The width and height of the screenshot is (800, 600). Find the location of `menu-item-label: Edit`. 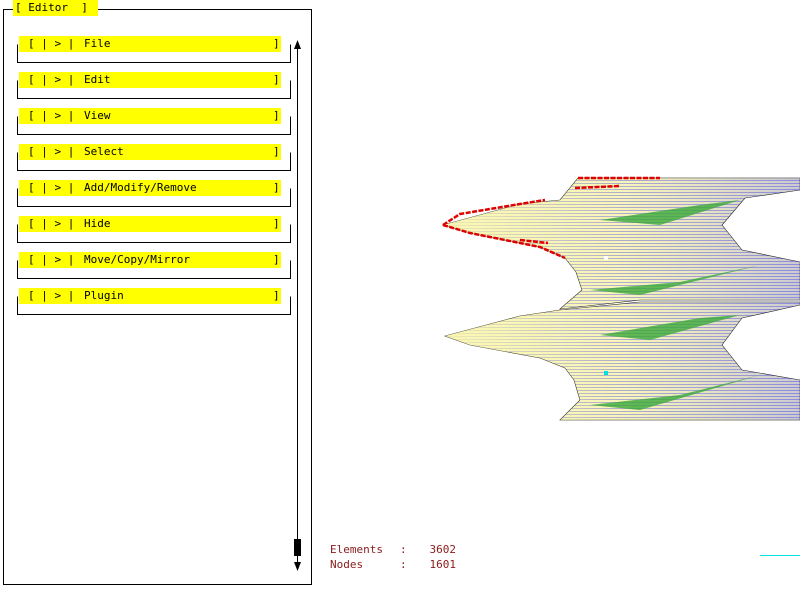

menu-item-label: Edit is located at coordinates (97, 79).